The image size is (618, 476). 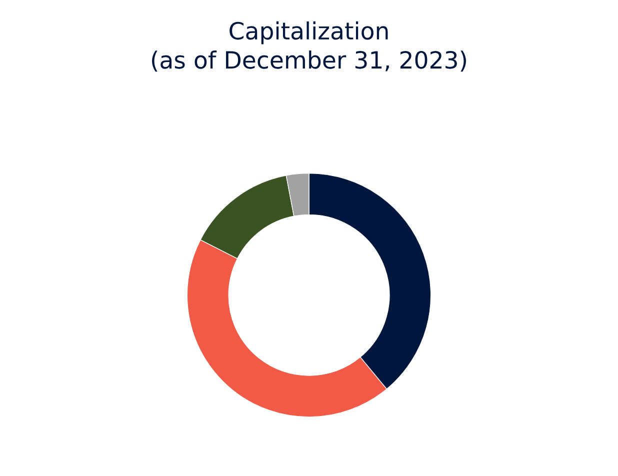 What do you see at coordinates (309, 46) in the screenshot?
I see `chart-title: Capitalization (as of December 31, 2023)` at bounding box center [309, 46].